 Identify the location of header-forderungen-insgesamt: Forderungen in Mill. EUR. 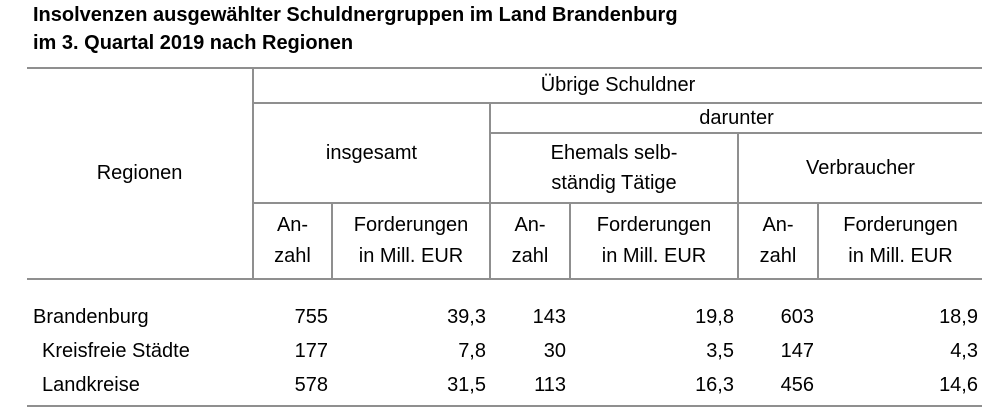
(411, 241).